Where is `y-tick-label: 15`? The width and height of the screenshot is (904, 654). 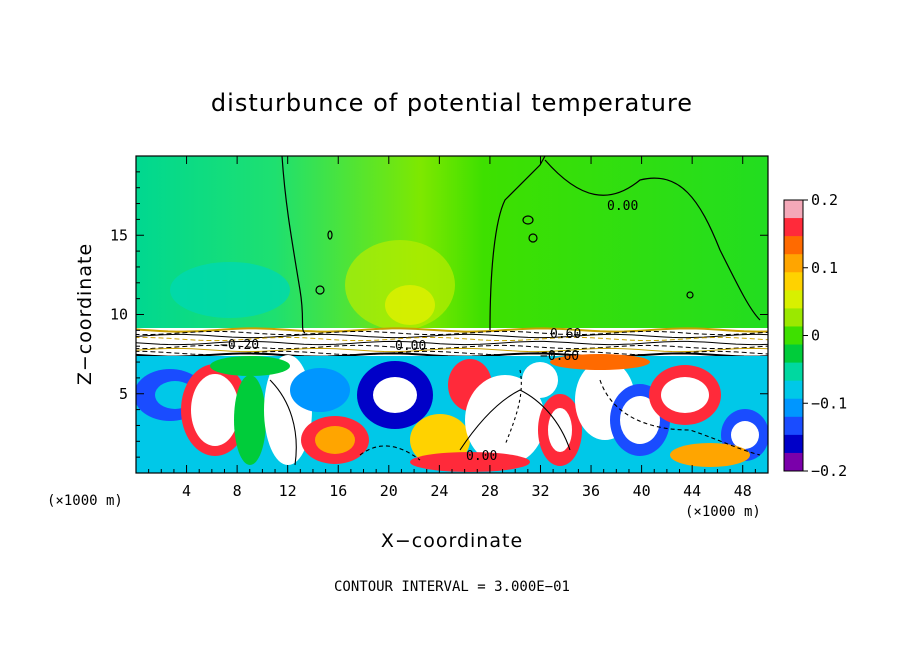 y-tick-label: 15 is located at coordinates (119, 235).